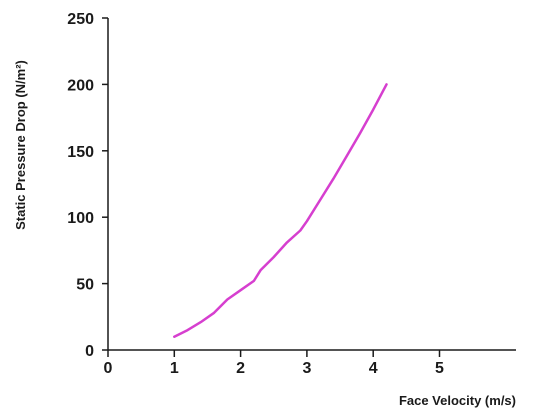 This screenshot has height=411, width=533. Describe the element at coordinates (80, 152) in the screenshot. I see `y-tick-label: 150` at that location.